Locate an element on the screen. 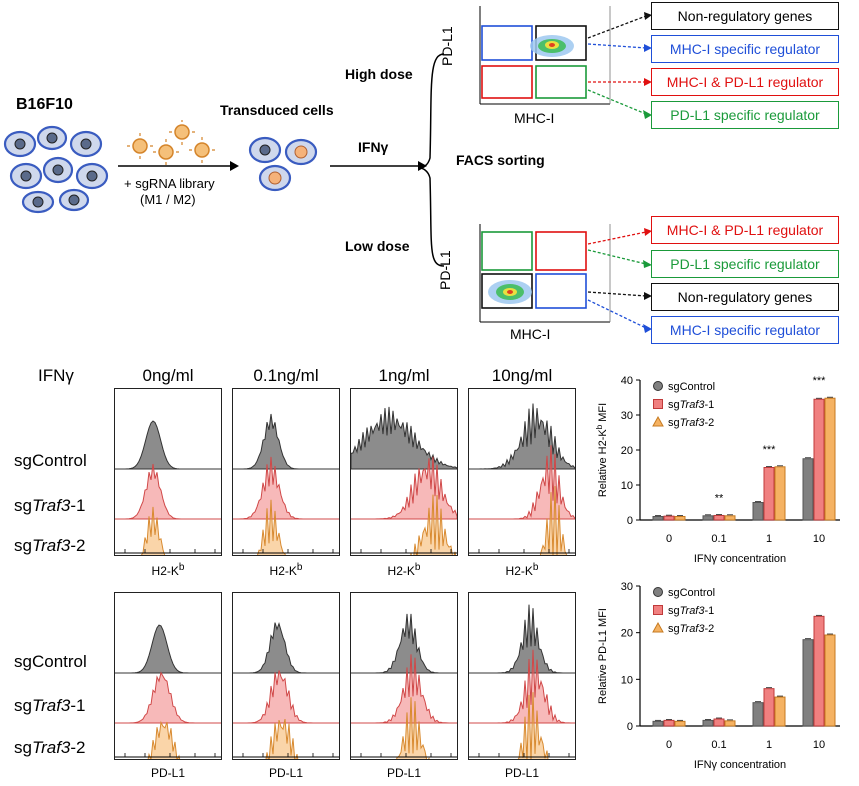  y-tick-label: 10 is located at coordinates (627, 680).